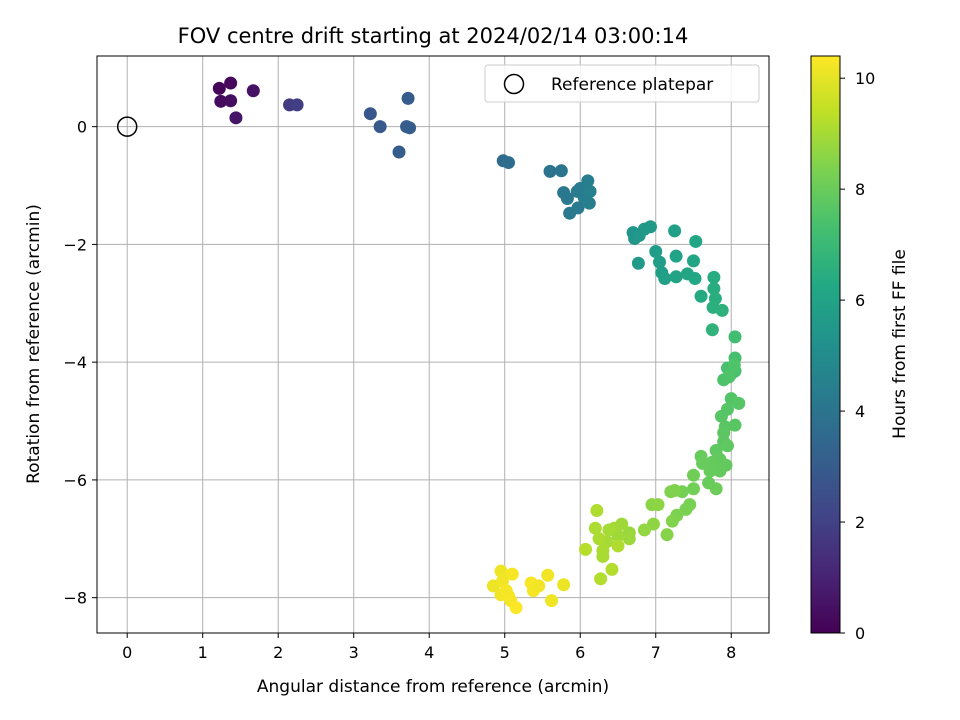 The image size is (960, 720). I want to click on x-tick-label: 5, so click(505, 652).